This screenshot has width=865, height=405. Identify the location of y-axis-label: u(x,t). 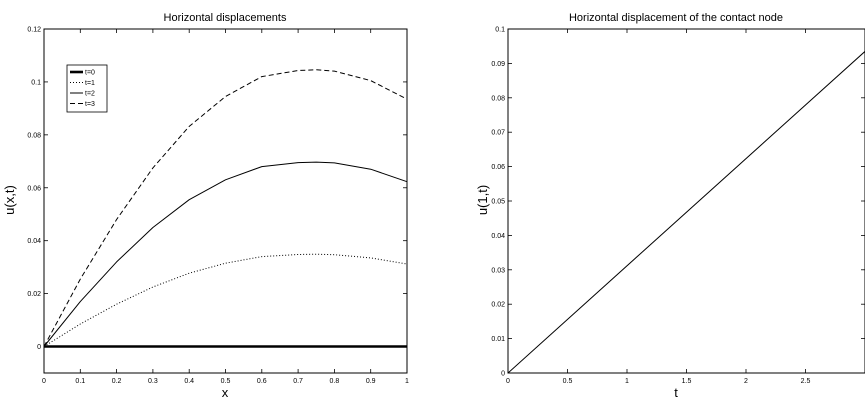
(9, 200).